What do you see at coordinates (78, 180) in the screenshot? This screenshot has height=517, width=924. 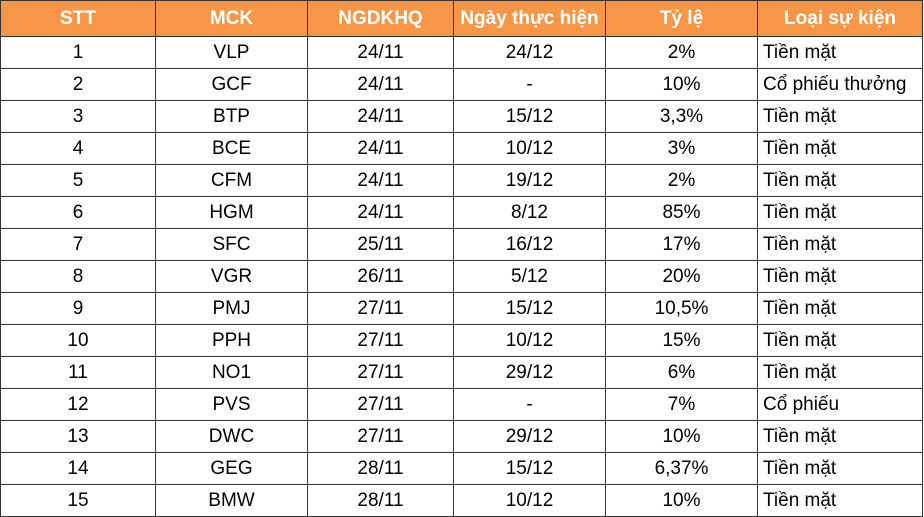 I see `table-cell: 5` at bounding box center [78, 180].